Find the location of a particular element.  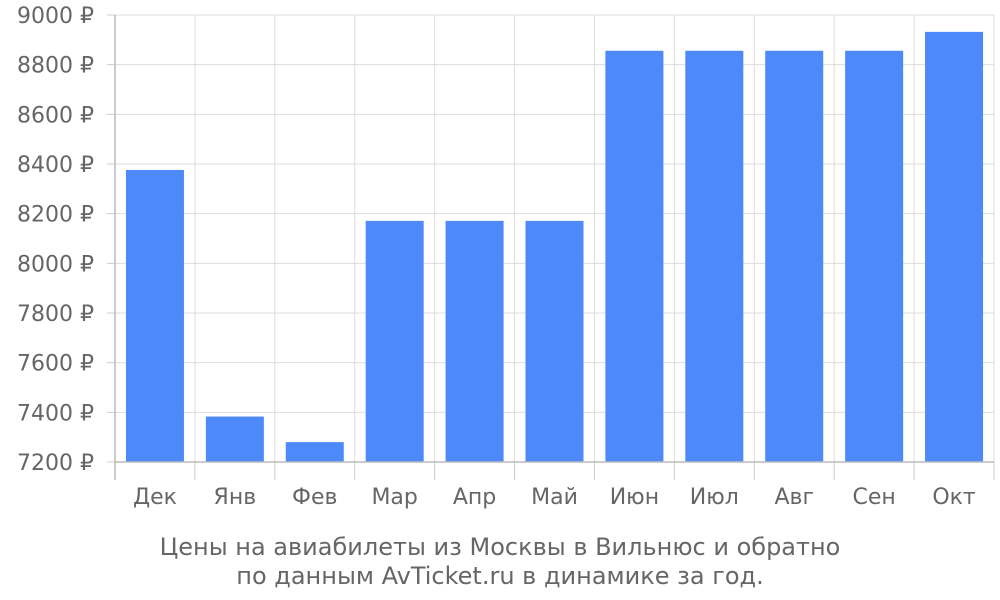

y-tick-label: 7800 ₽ is located at coordinates (55, 314).